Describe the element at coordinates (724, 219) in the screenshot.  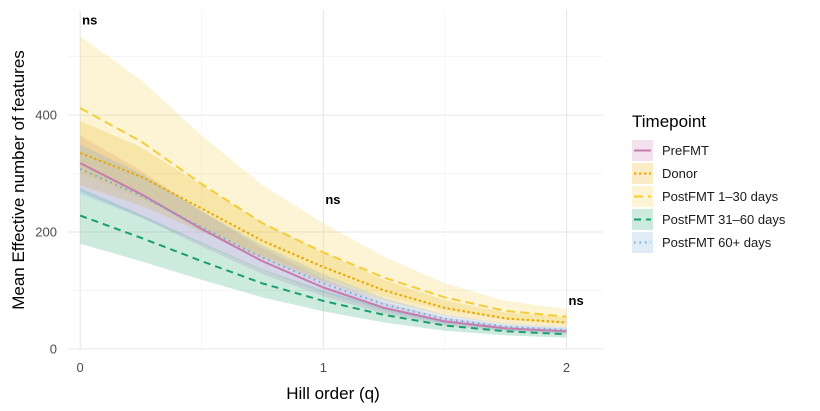
I see `legend-label: PostFMT 31–60 days` at that location.